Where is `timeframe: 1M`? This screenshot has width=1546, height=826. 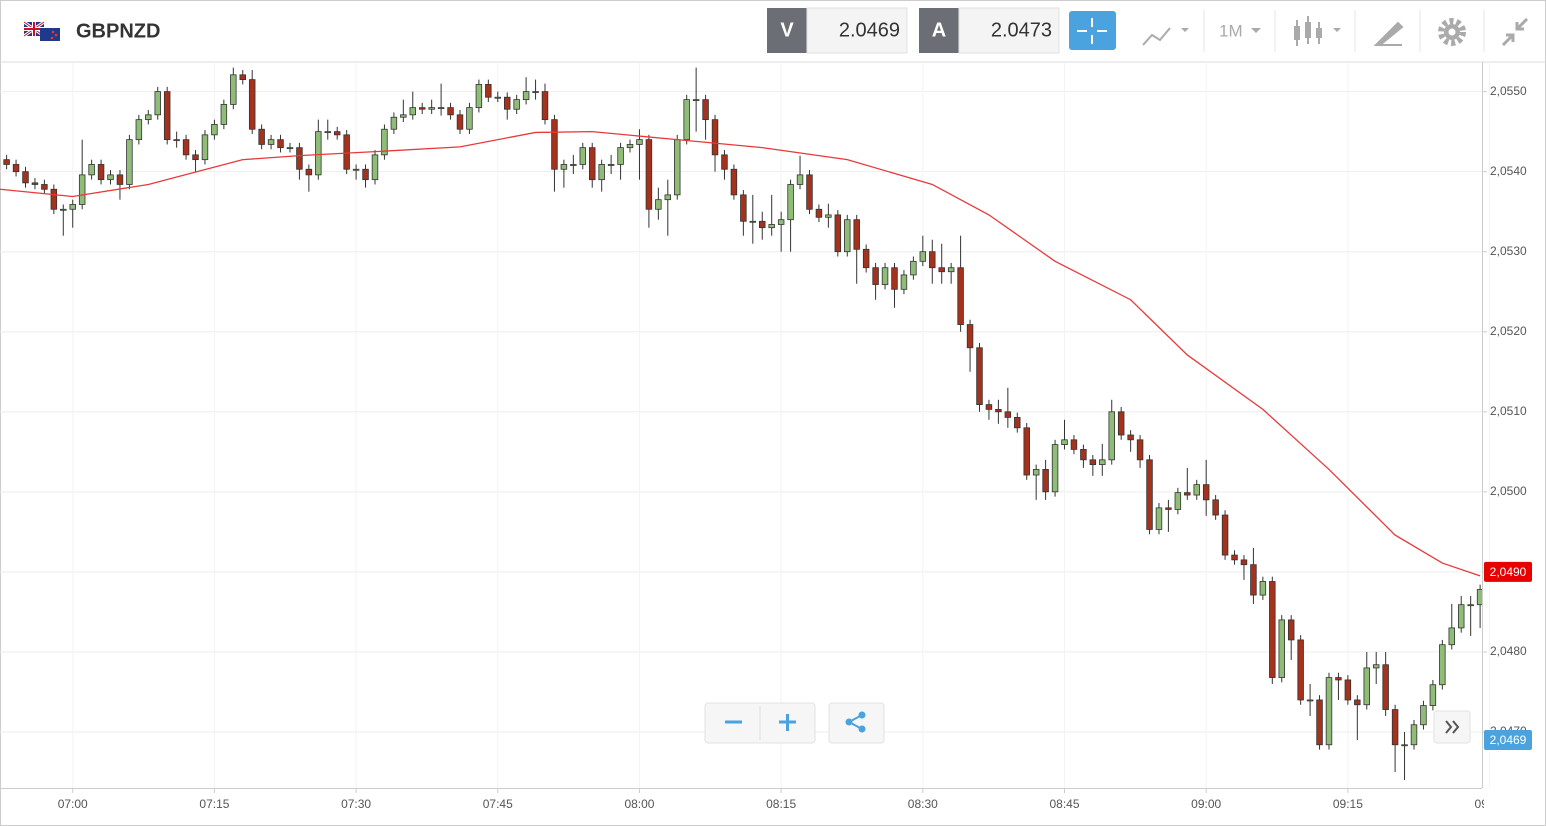
timeframe: 1M is located at coordinates (1231, 30).